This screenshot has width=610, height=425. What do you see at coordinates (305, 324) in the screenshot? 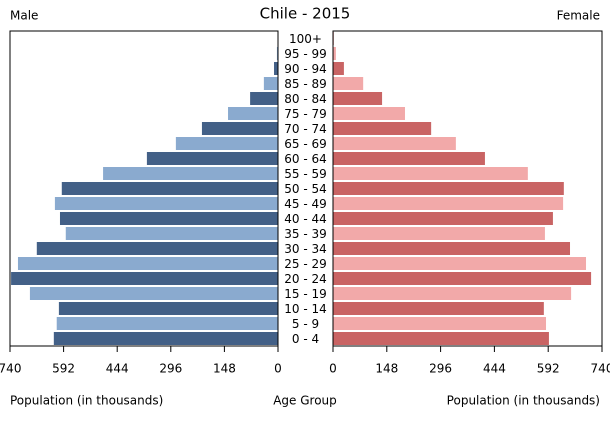
I see `category-label: 5 - 9` at bounding box center [305, 324].